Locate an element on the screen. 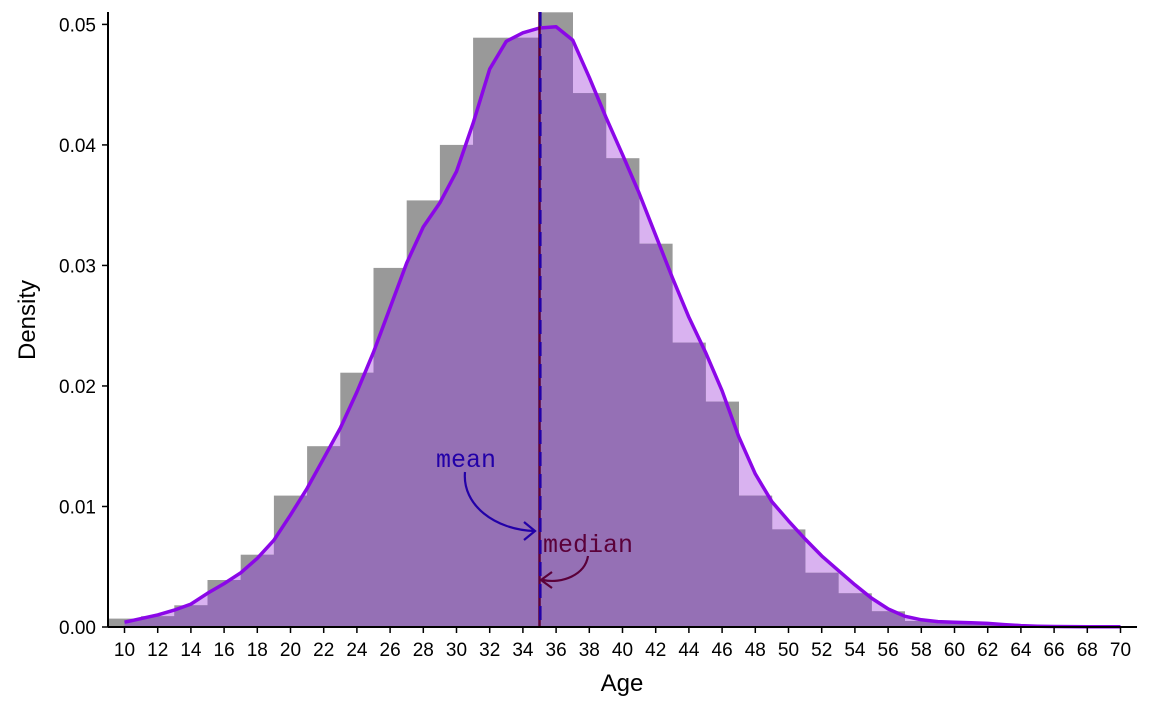  y-tick-label: 0.05 is located at coordinates (77, 25).